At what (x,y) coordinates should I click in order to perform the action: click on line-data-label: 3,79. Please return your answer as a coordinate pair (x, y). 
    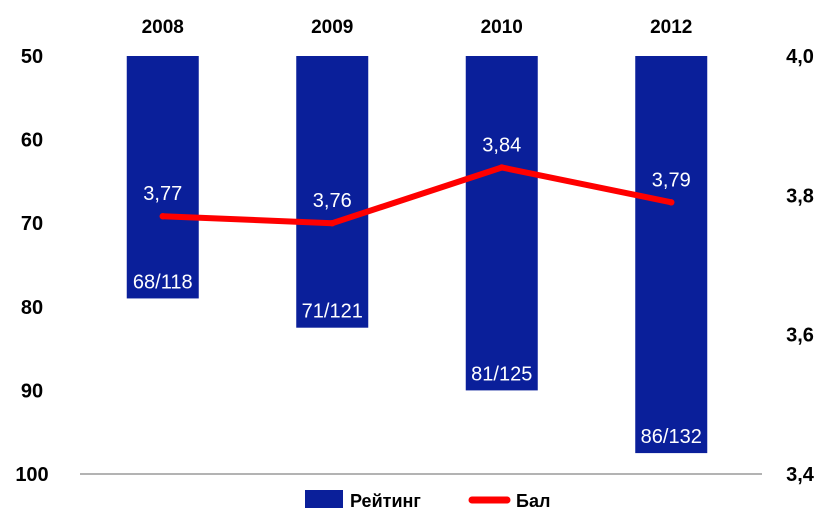
    Looking at the image, I should click on (671, 180).